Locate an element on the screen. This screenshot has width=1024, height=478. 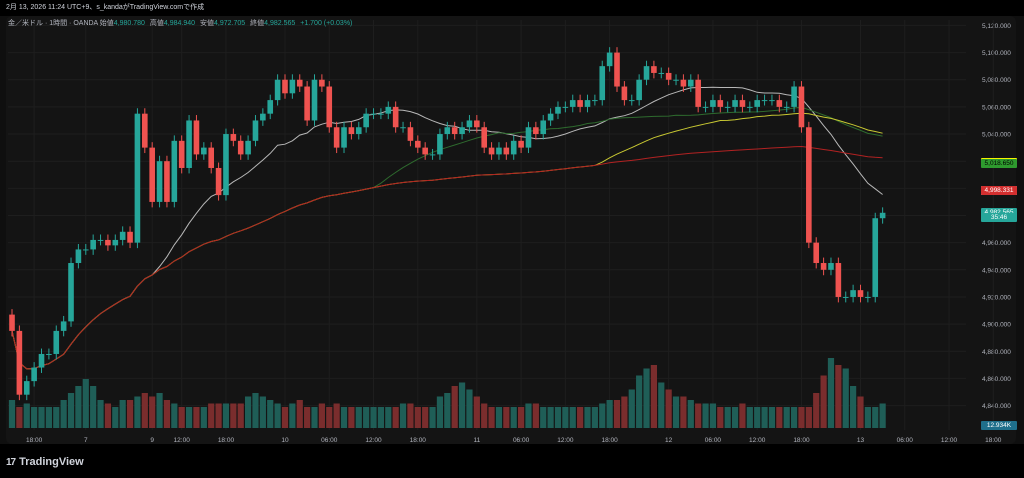
y-tick-label: 4,920.000 is located at coordinates (996, 297).